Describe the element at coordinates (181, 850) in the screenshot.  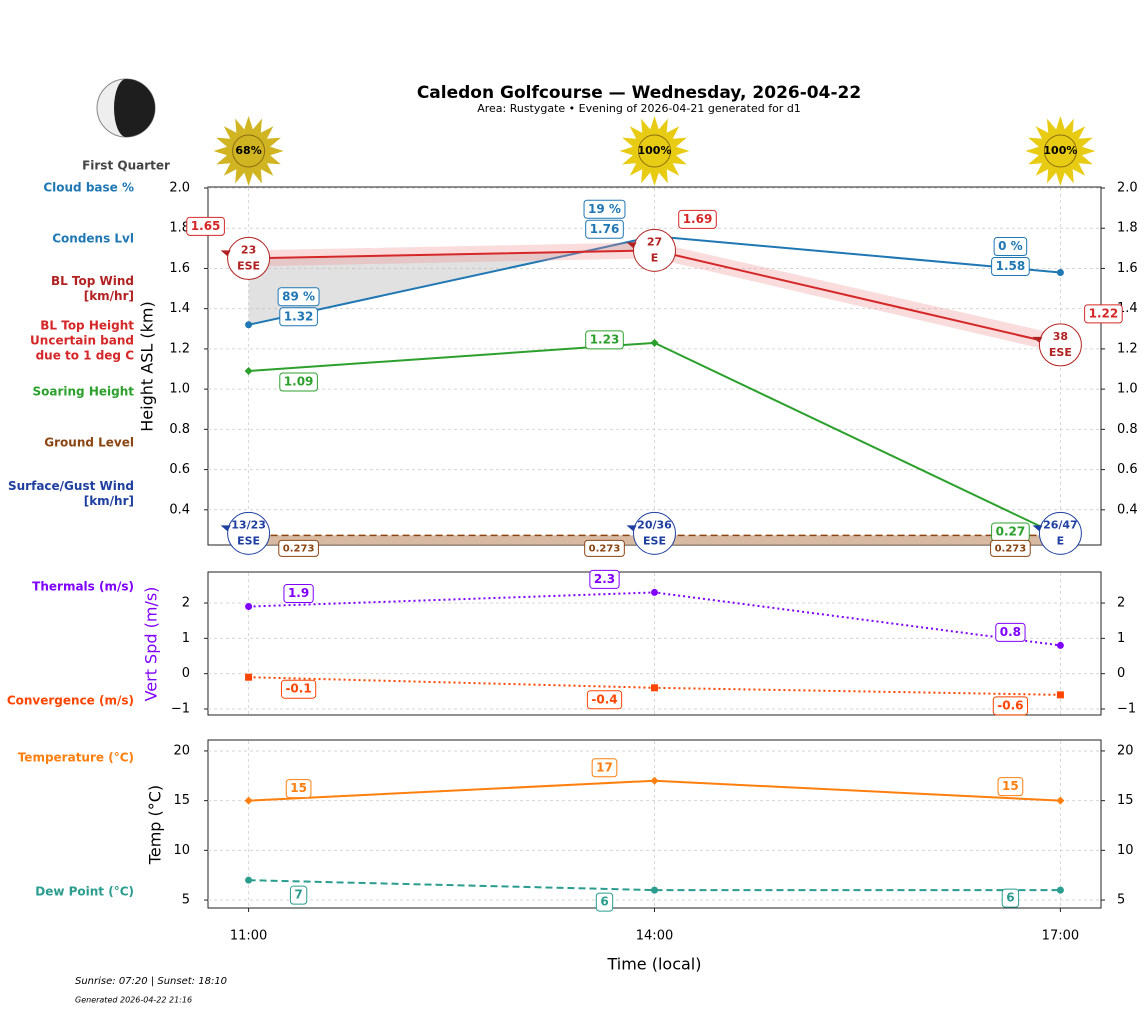
I see `y-tick-label: 10` at that location.